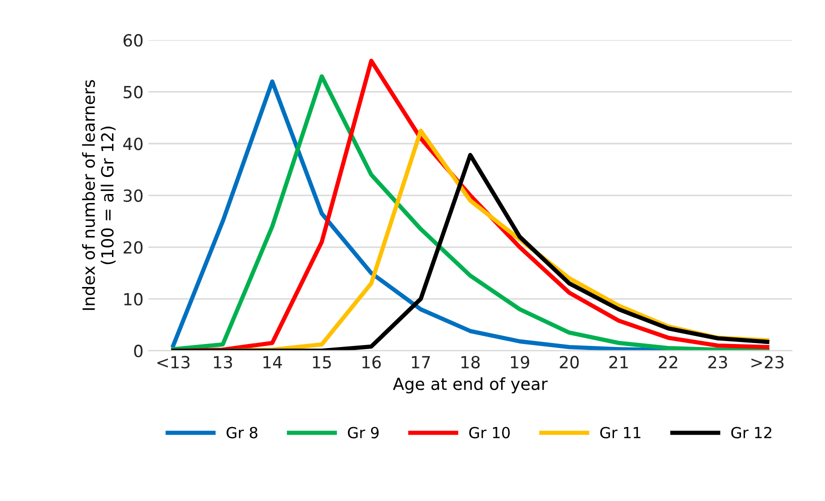 The width and height of the screenshot is (825, 501). I want to click on y-tick-label: 40, so click(133, 144).